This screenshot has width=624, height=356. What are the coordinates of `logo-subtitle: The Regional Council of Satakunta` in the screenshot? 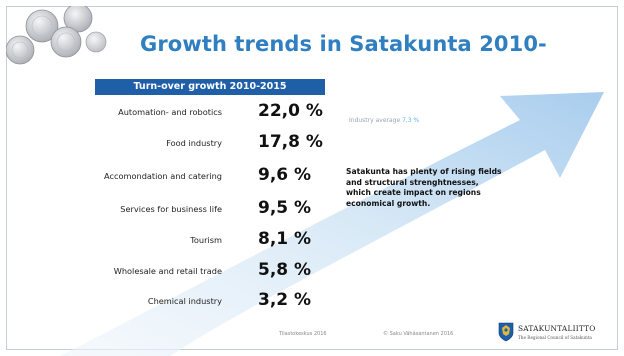 It's located at (555, 337).